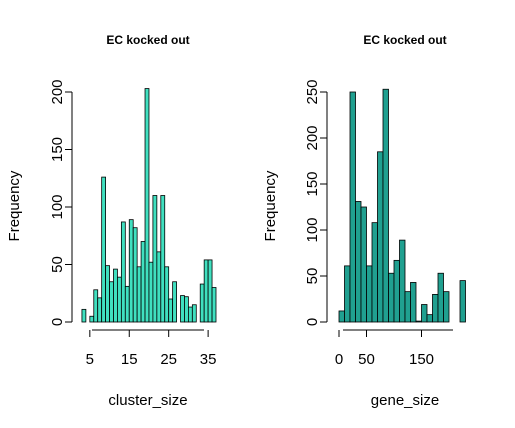  I want to click on x-tick-label: 50, so click(366, 359).